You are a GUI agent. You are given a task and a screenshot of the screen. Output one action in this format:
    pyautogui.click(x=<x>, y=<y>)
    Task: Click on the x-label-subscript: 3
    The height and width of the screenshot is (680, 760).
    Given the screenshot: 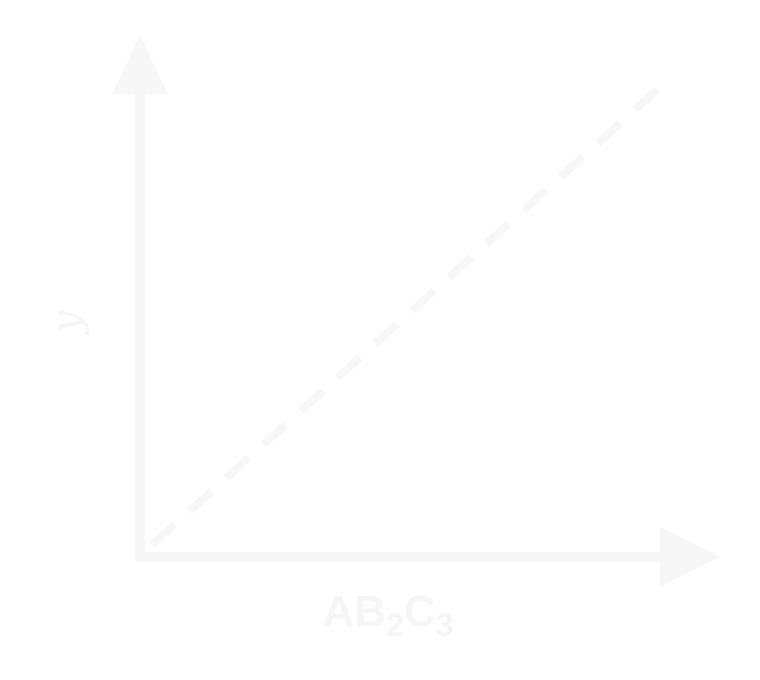 What is the action you would take?
    pyautogui.click(x=445, y=625)
    